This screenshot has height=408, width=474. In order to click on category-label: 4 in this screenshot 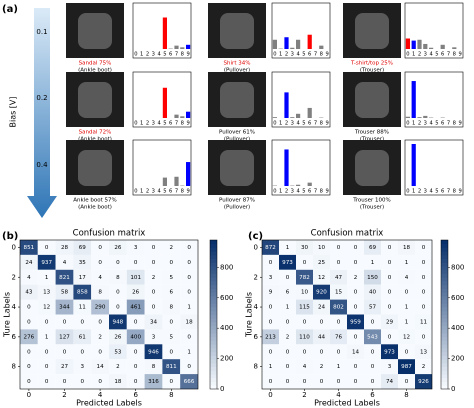, I will do `click(298, 55)`.